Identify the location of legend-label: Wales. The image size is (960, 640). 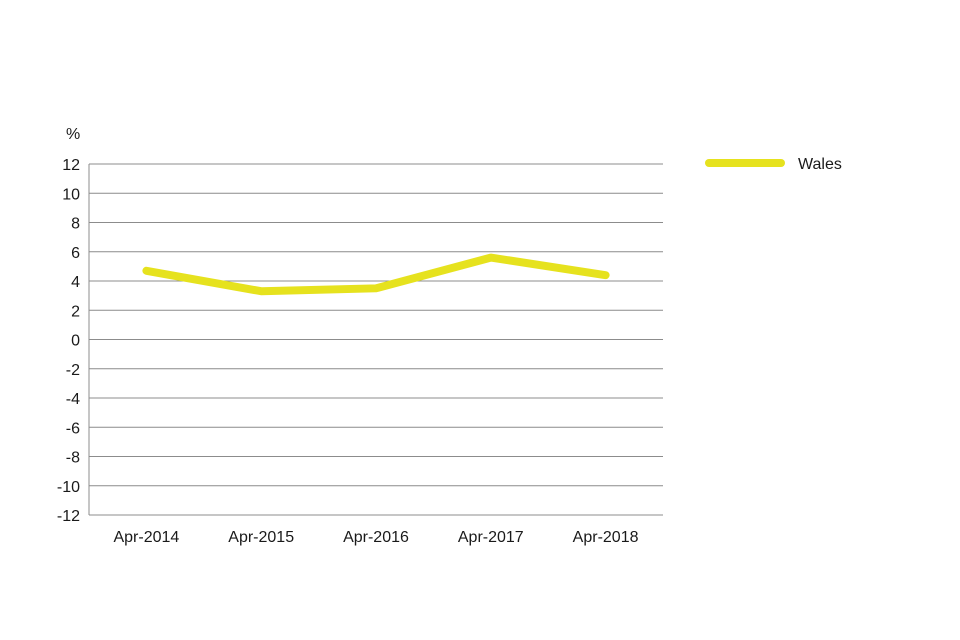
(820, 164).